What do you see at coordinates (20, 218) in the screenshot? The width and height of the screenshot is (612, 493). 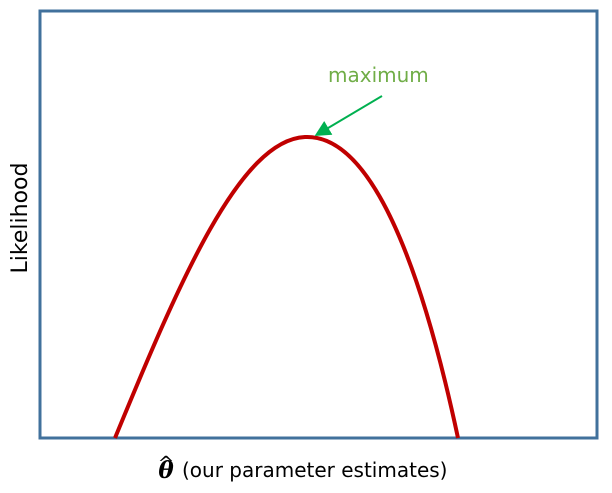 I see `y-axis-label: Likelihood` at bounding box center [20, 218].